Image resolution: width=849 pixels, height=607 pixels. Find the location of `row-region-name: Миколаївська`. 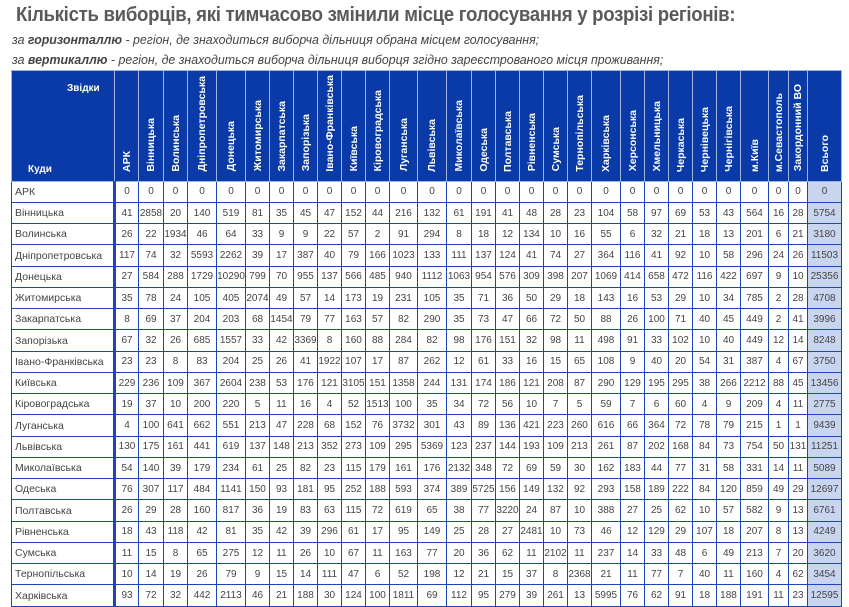

row-region-name: Миколаївська is located at coordinates (63, 468).